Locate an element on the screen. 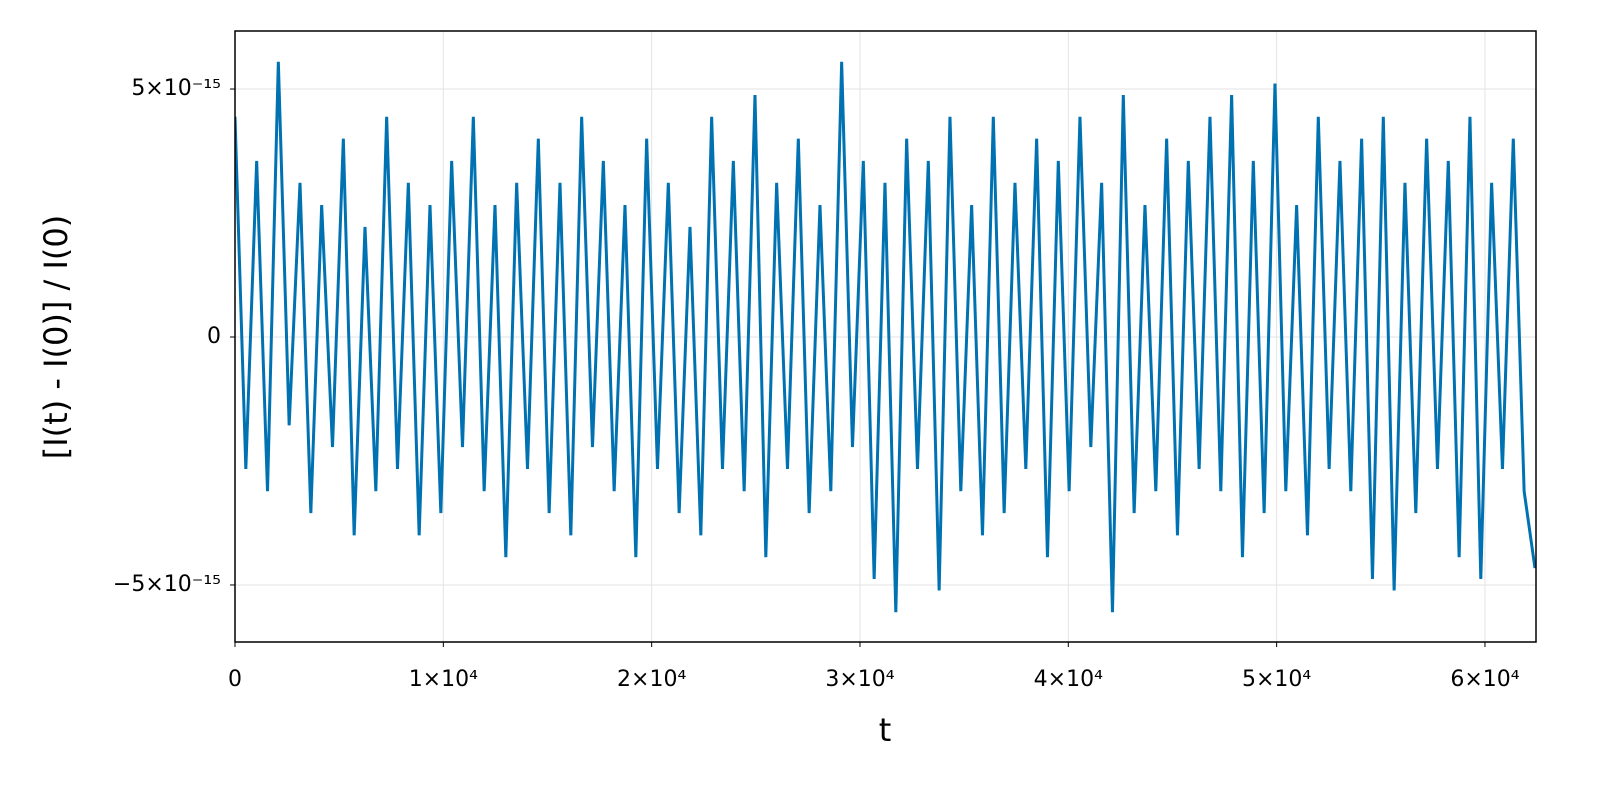 This screenshot has width=1600, height=800. x-tick-label: 2×10⁴ is located at coordinates (651, 679).